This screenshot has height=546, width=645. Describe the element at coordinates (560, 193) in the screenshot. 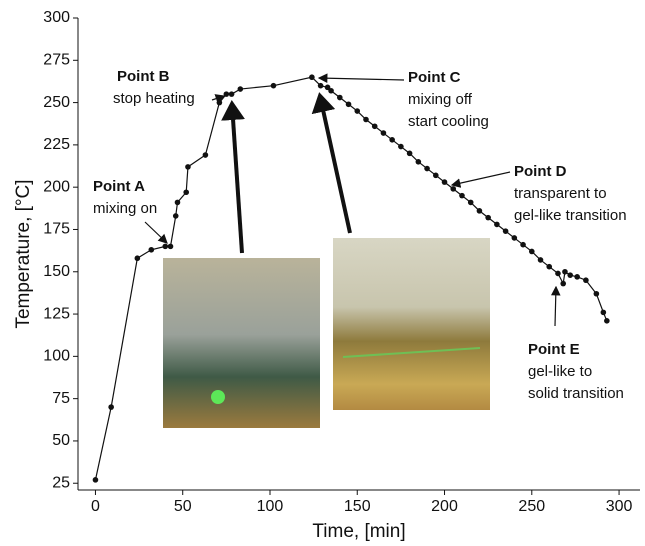

I see `annotation-text: transparent to` at that location.